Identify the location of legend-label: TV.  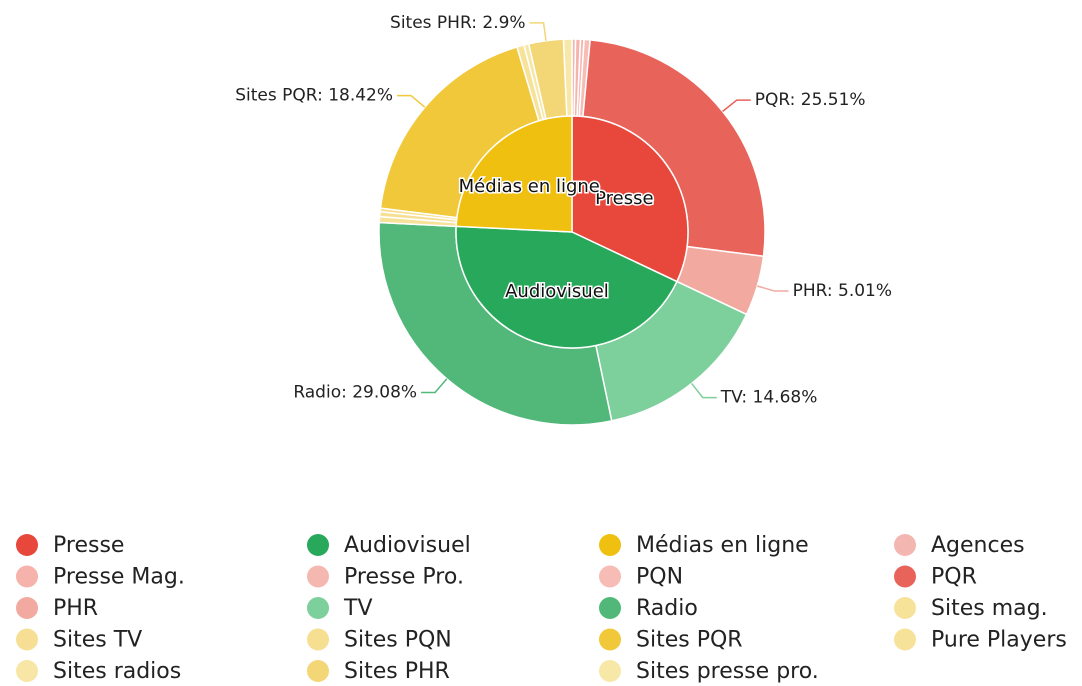
(358, 608).